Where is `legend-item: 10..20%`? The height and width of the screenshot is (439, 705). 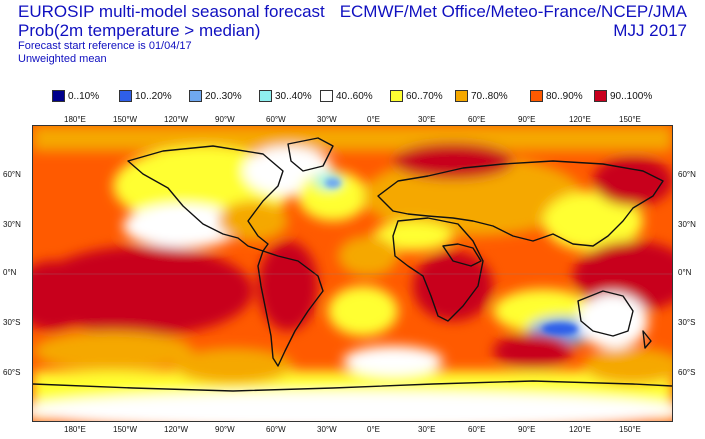
legend-item: 10..20% is located at coordinates (145, 96).